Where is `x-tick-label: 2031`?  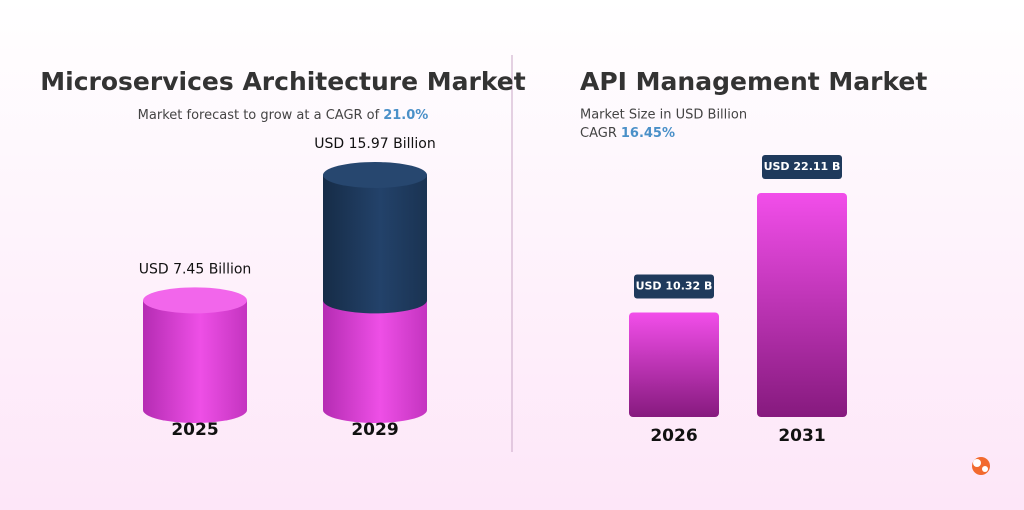
x-tick-label: 2031 is located at coordinates (801, 436).